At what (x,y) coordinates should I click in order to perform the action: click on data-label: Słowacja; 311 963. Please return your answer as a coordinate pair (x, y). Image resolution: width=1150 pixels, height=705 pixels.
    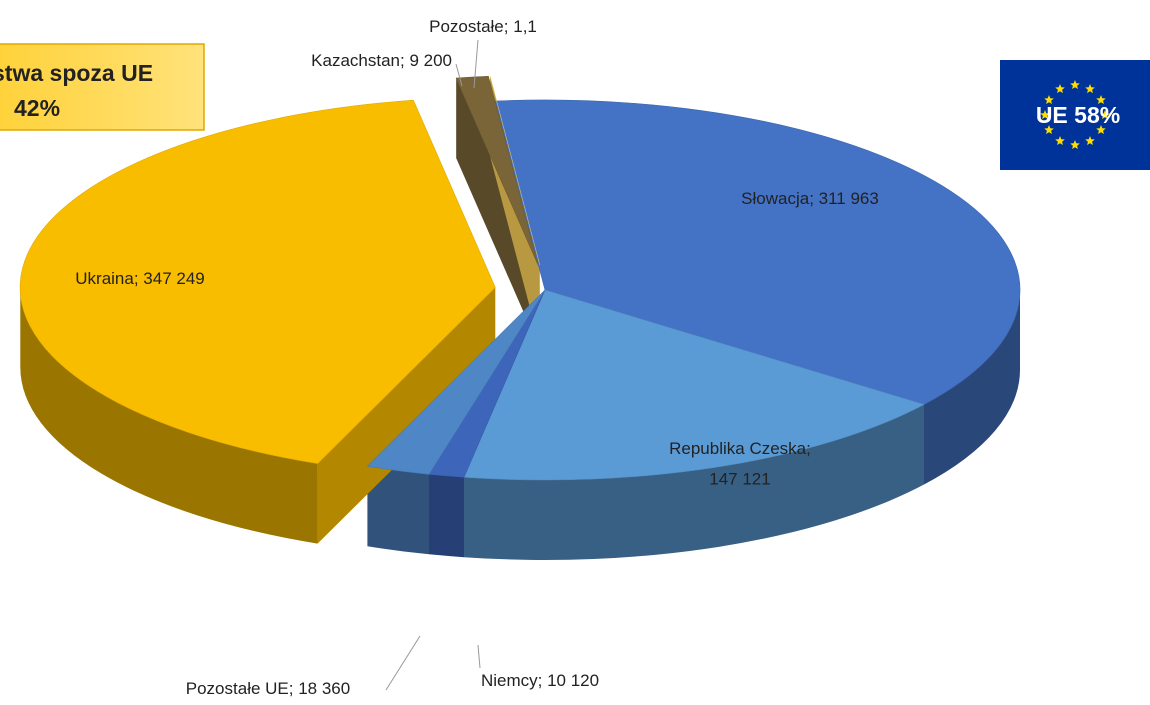
    Looking at the image, I should click on (810, 198).